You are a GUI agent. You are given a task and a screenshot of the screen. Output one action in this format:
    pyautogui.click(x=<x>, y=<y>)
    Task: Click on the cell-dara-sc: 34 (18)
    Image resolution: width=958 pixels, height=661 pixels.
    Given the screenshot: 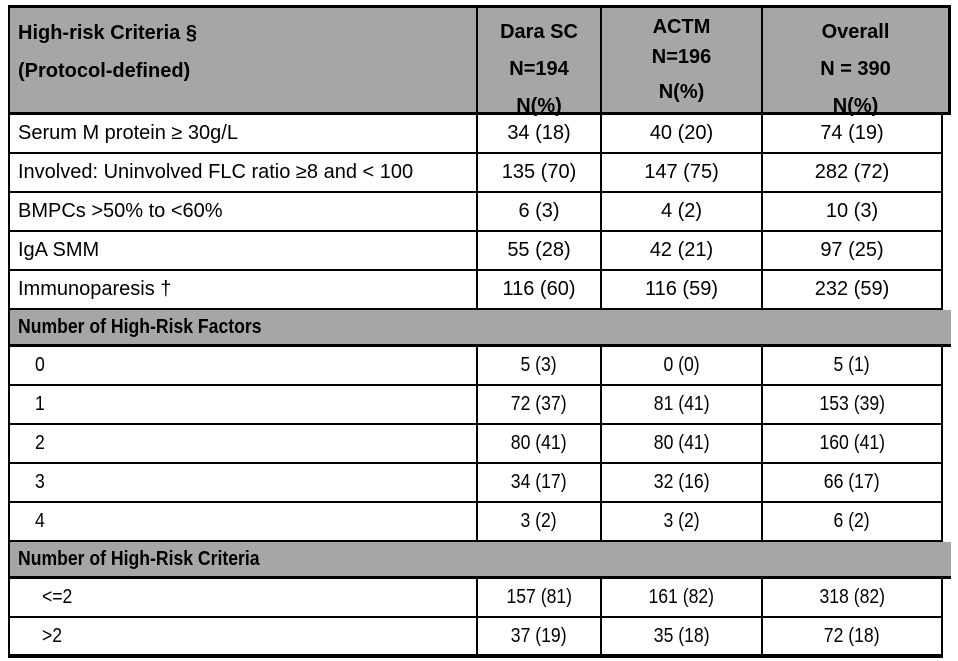 What is the action you would take?
    pyautogui.click(x=538, y=133)
    